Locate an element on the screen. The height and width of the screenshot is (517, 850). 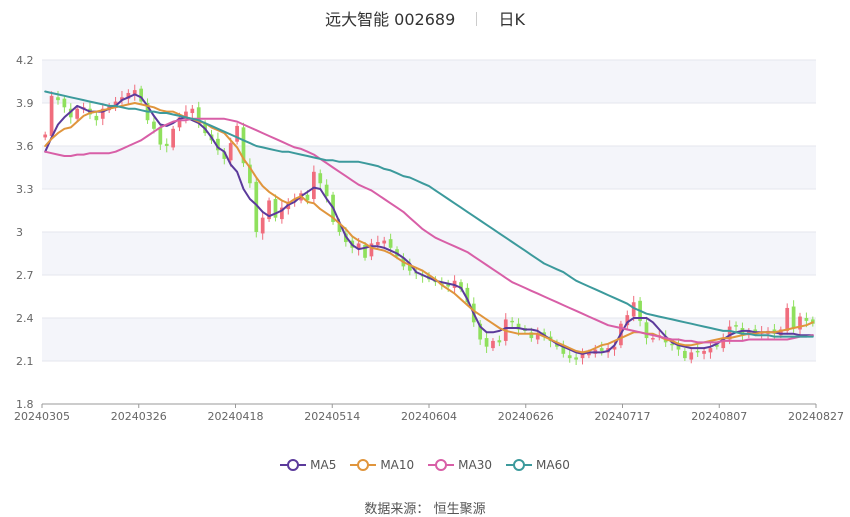
y-tick-label: 2.7 is located at coordinates (25, 275).